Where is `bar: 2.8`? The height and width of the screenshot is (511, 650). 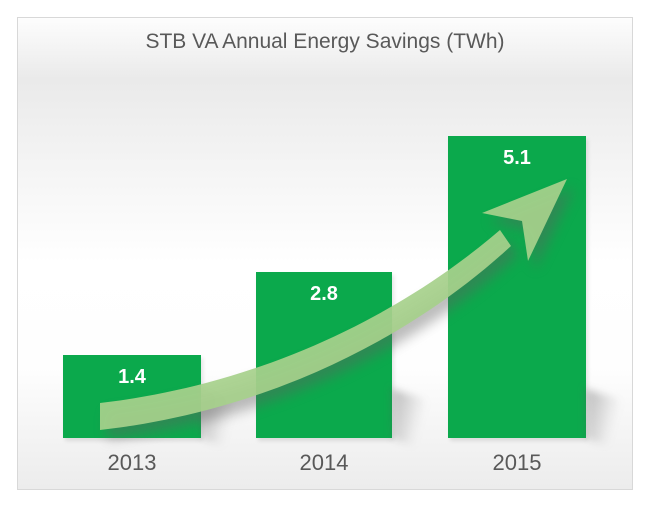
bar: 2.8 is located at coordinates (346, 362).